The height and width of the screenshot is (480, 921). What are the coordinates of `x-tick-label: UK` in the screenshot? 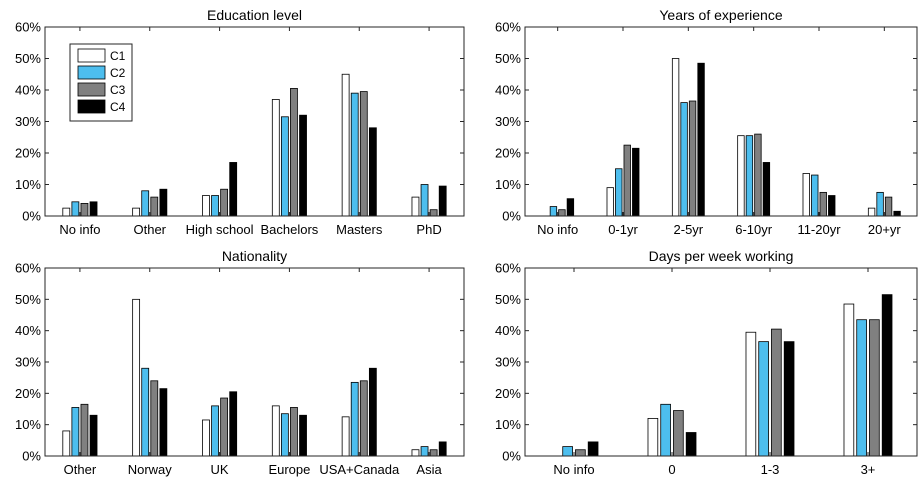 It's located at (220, 469).